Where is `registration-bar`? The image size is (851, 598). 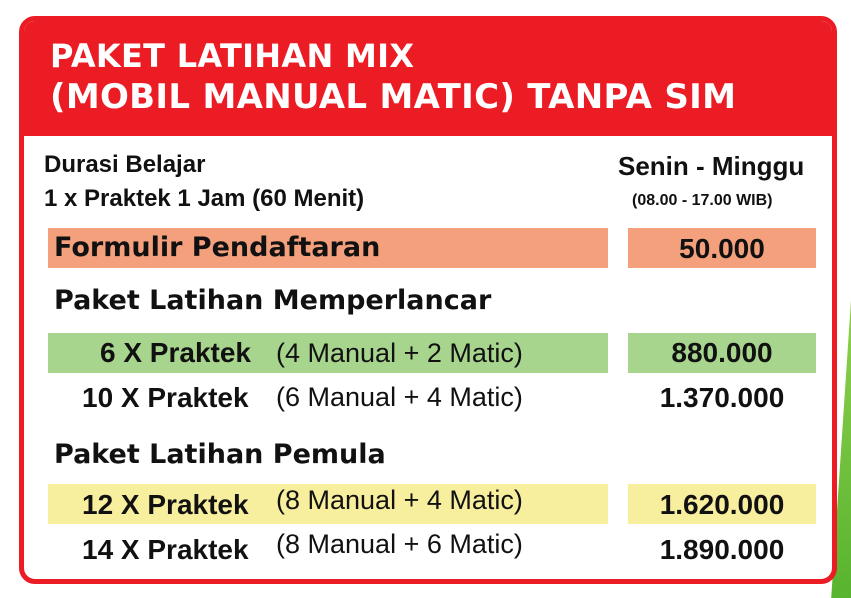 registration-bar is located at coordinates (328, 248).